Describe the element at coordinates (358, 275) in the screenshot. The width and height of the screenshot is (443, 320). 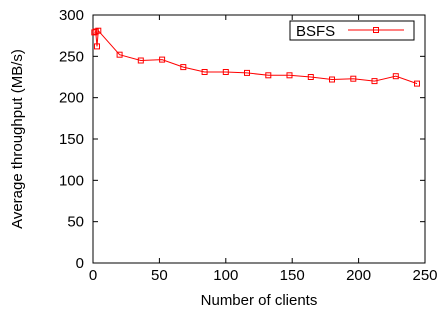
I see `x-tick-label: 200` at that location.